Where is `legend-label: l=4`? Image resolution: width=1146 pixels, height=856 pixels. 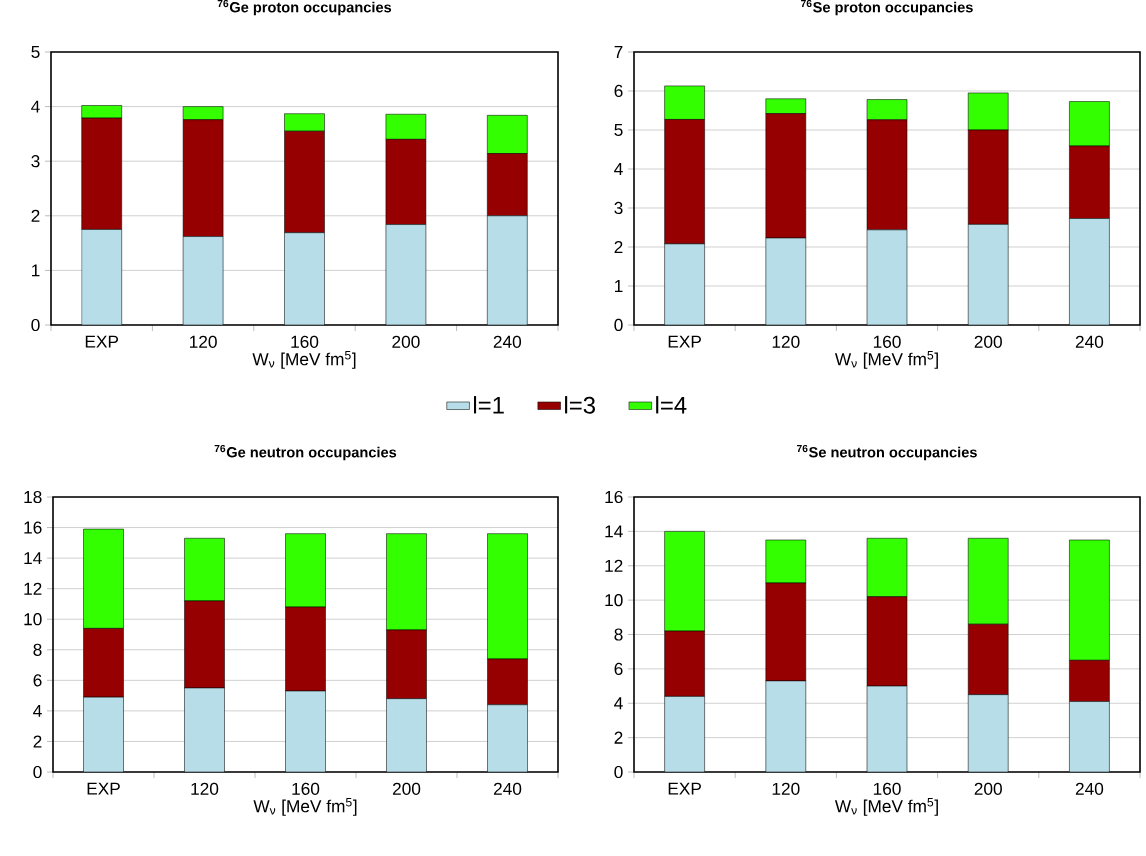
legend-label: l=4 is located at coordinates (671, 405).